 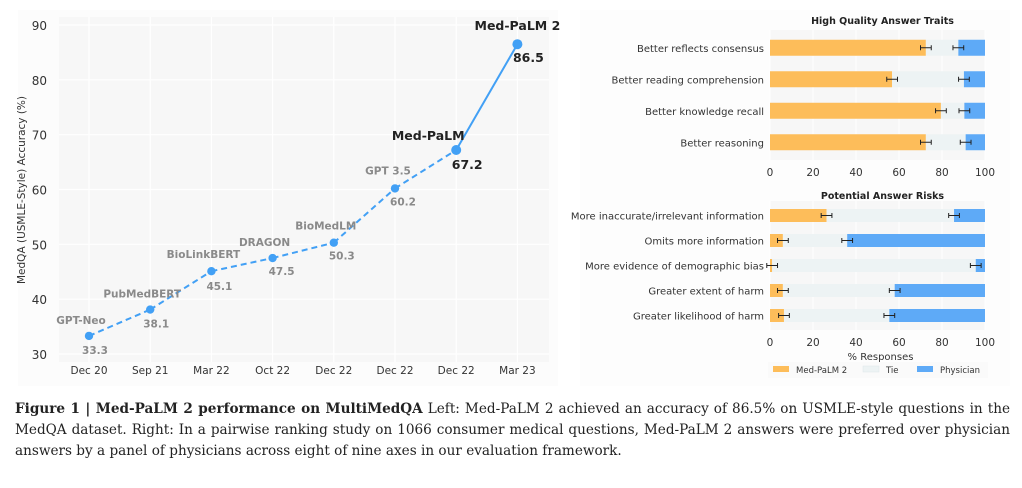 I want to click on y-tick-label: 30, so click(x=39, y=355).